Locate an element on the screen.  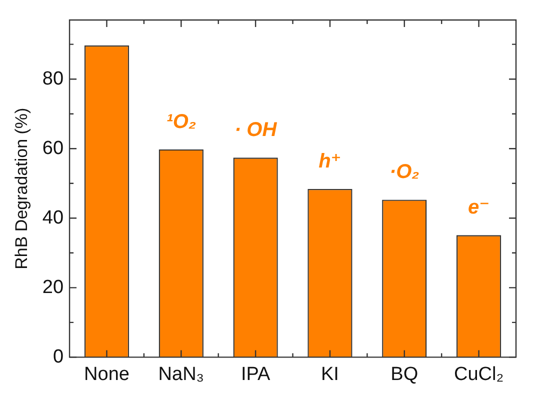
annotation: ·O₂ is located at coordinates (404, 172).